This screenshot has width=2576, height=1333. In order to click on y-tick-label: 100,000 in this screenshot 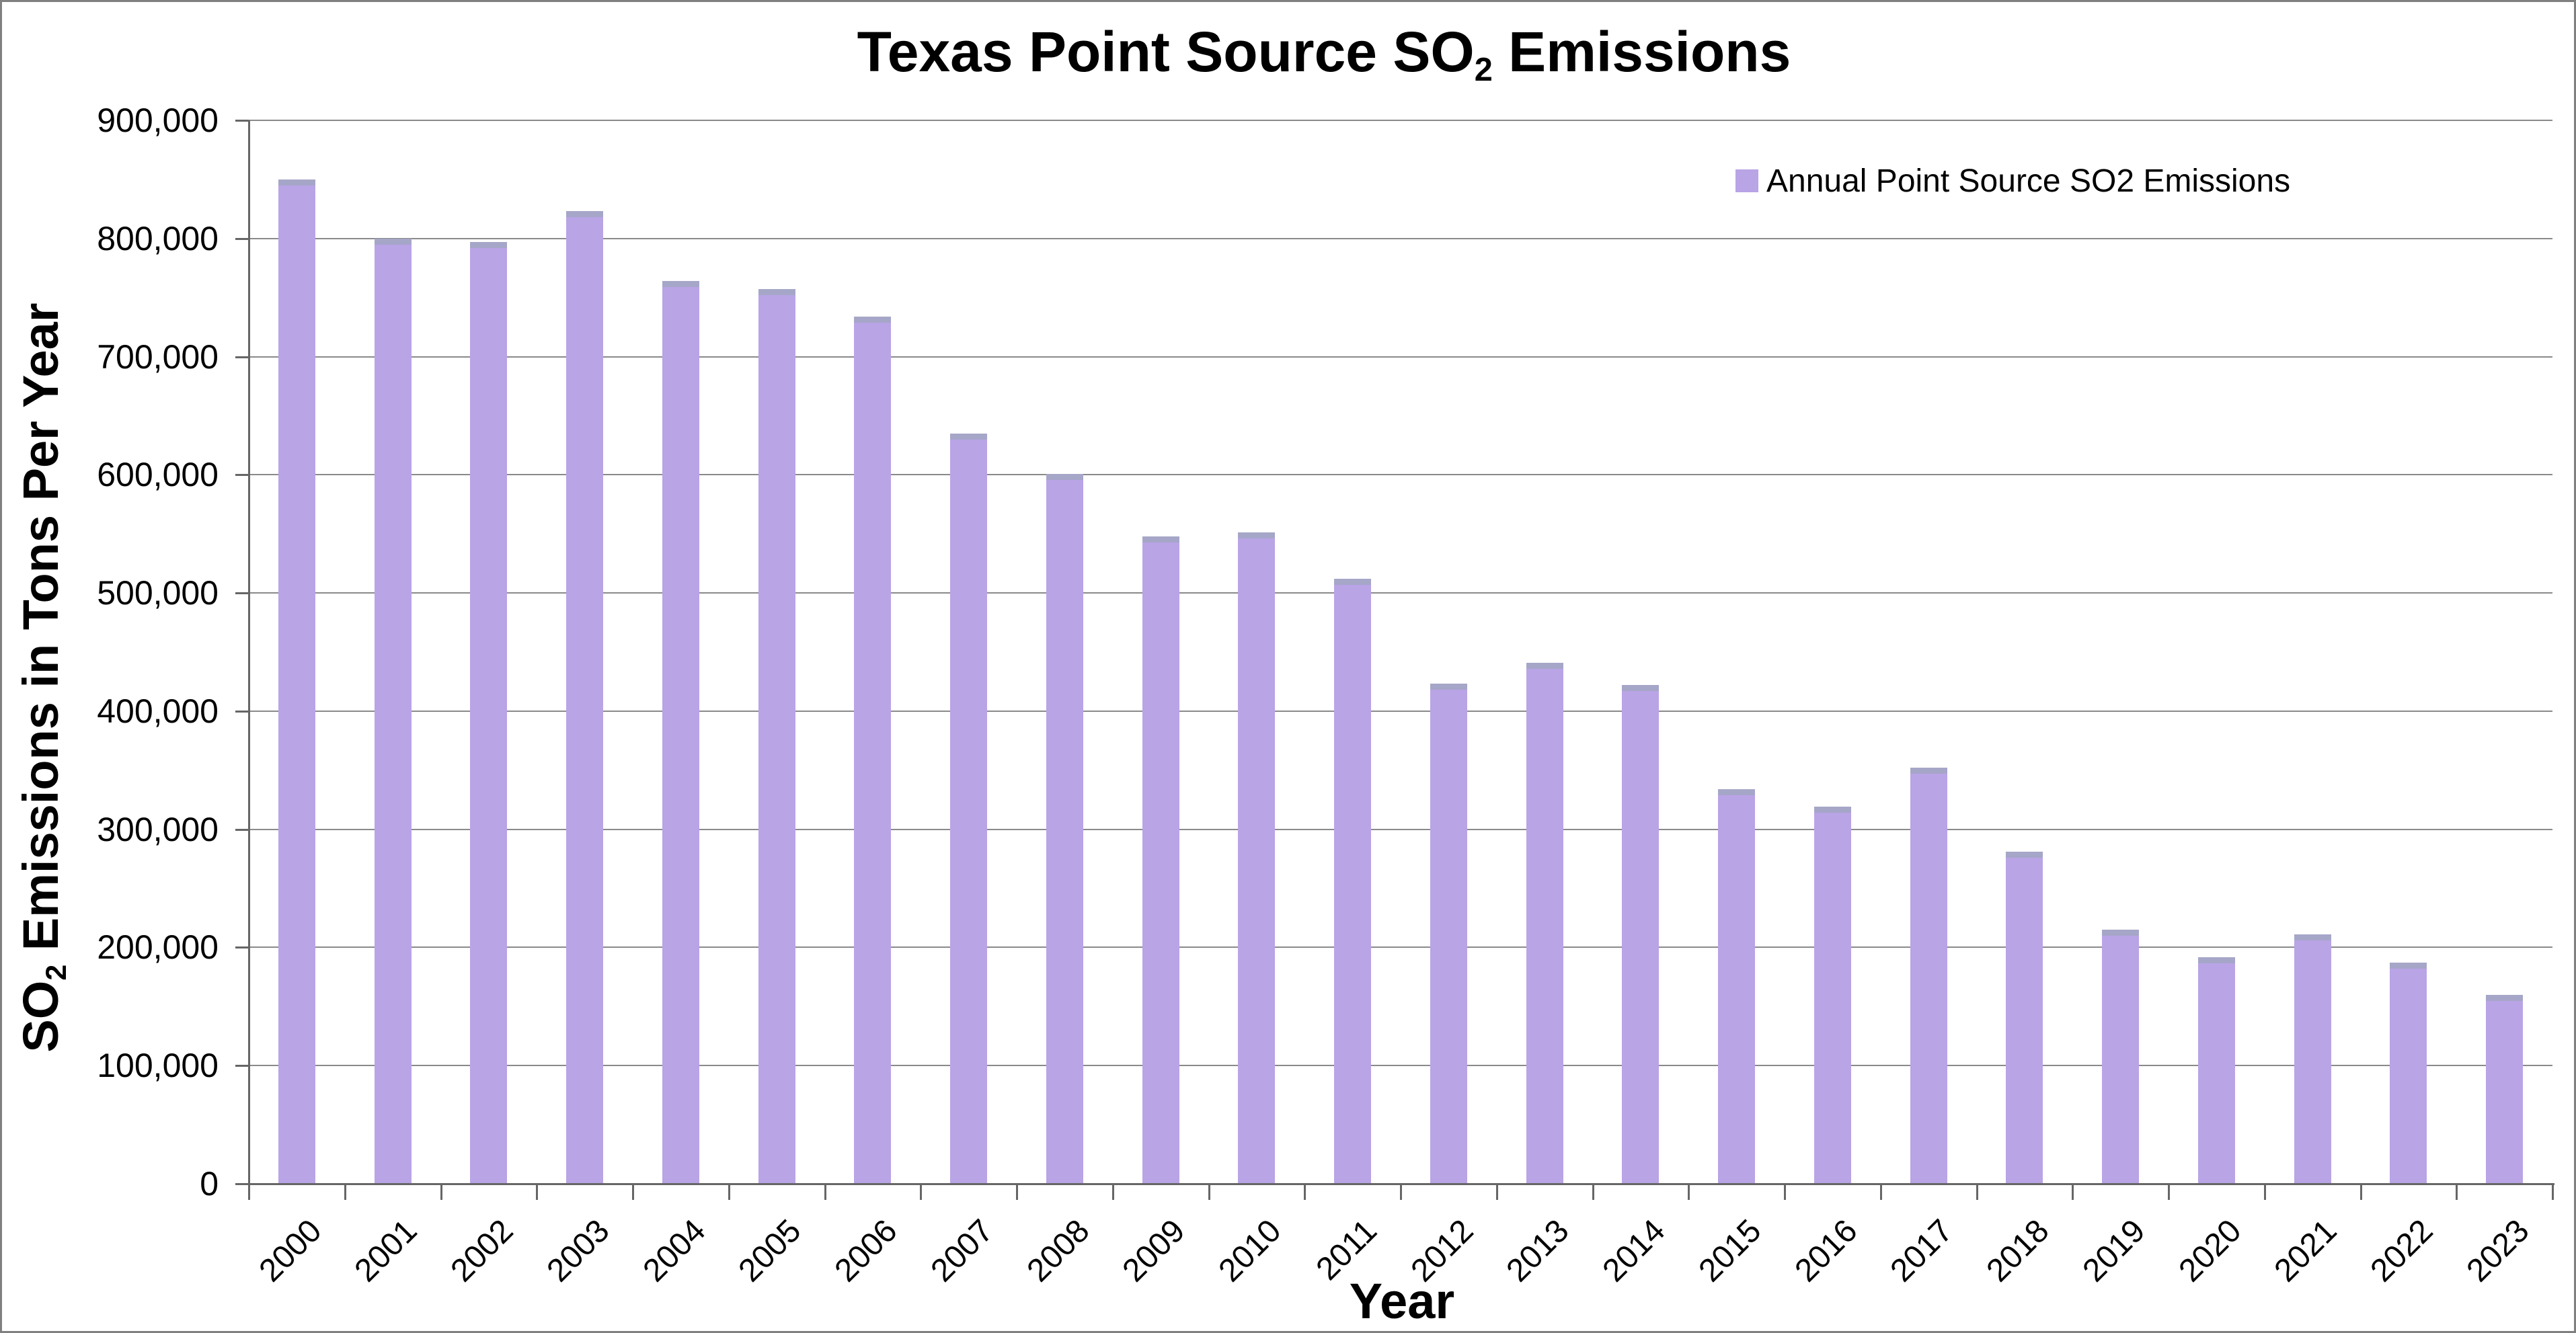, I will do `click(158, 1066)`.